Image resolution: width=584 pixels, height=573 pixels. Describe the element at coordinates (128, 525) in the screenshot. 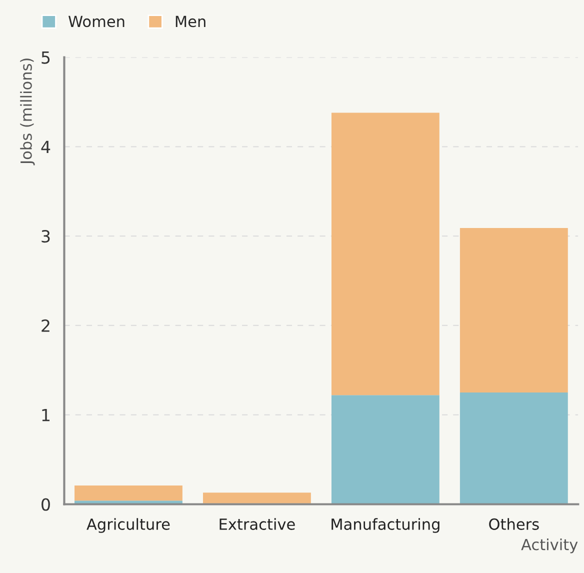

I see `x-tick-label: Agriculture` at that location.